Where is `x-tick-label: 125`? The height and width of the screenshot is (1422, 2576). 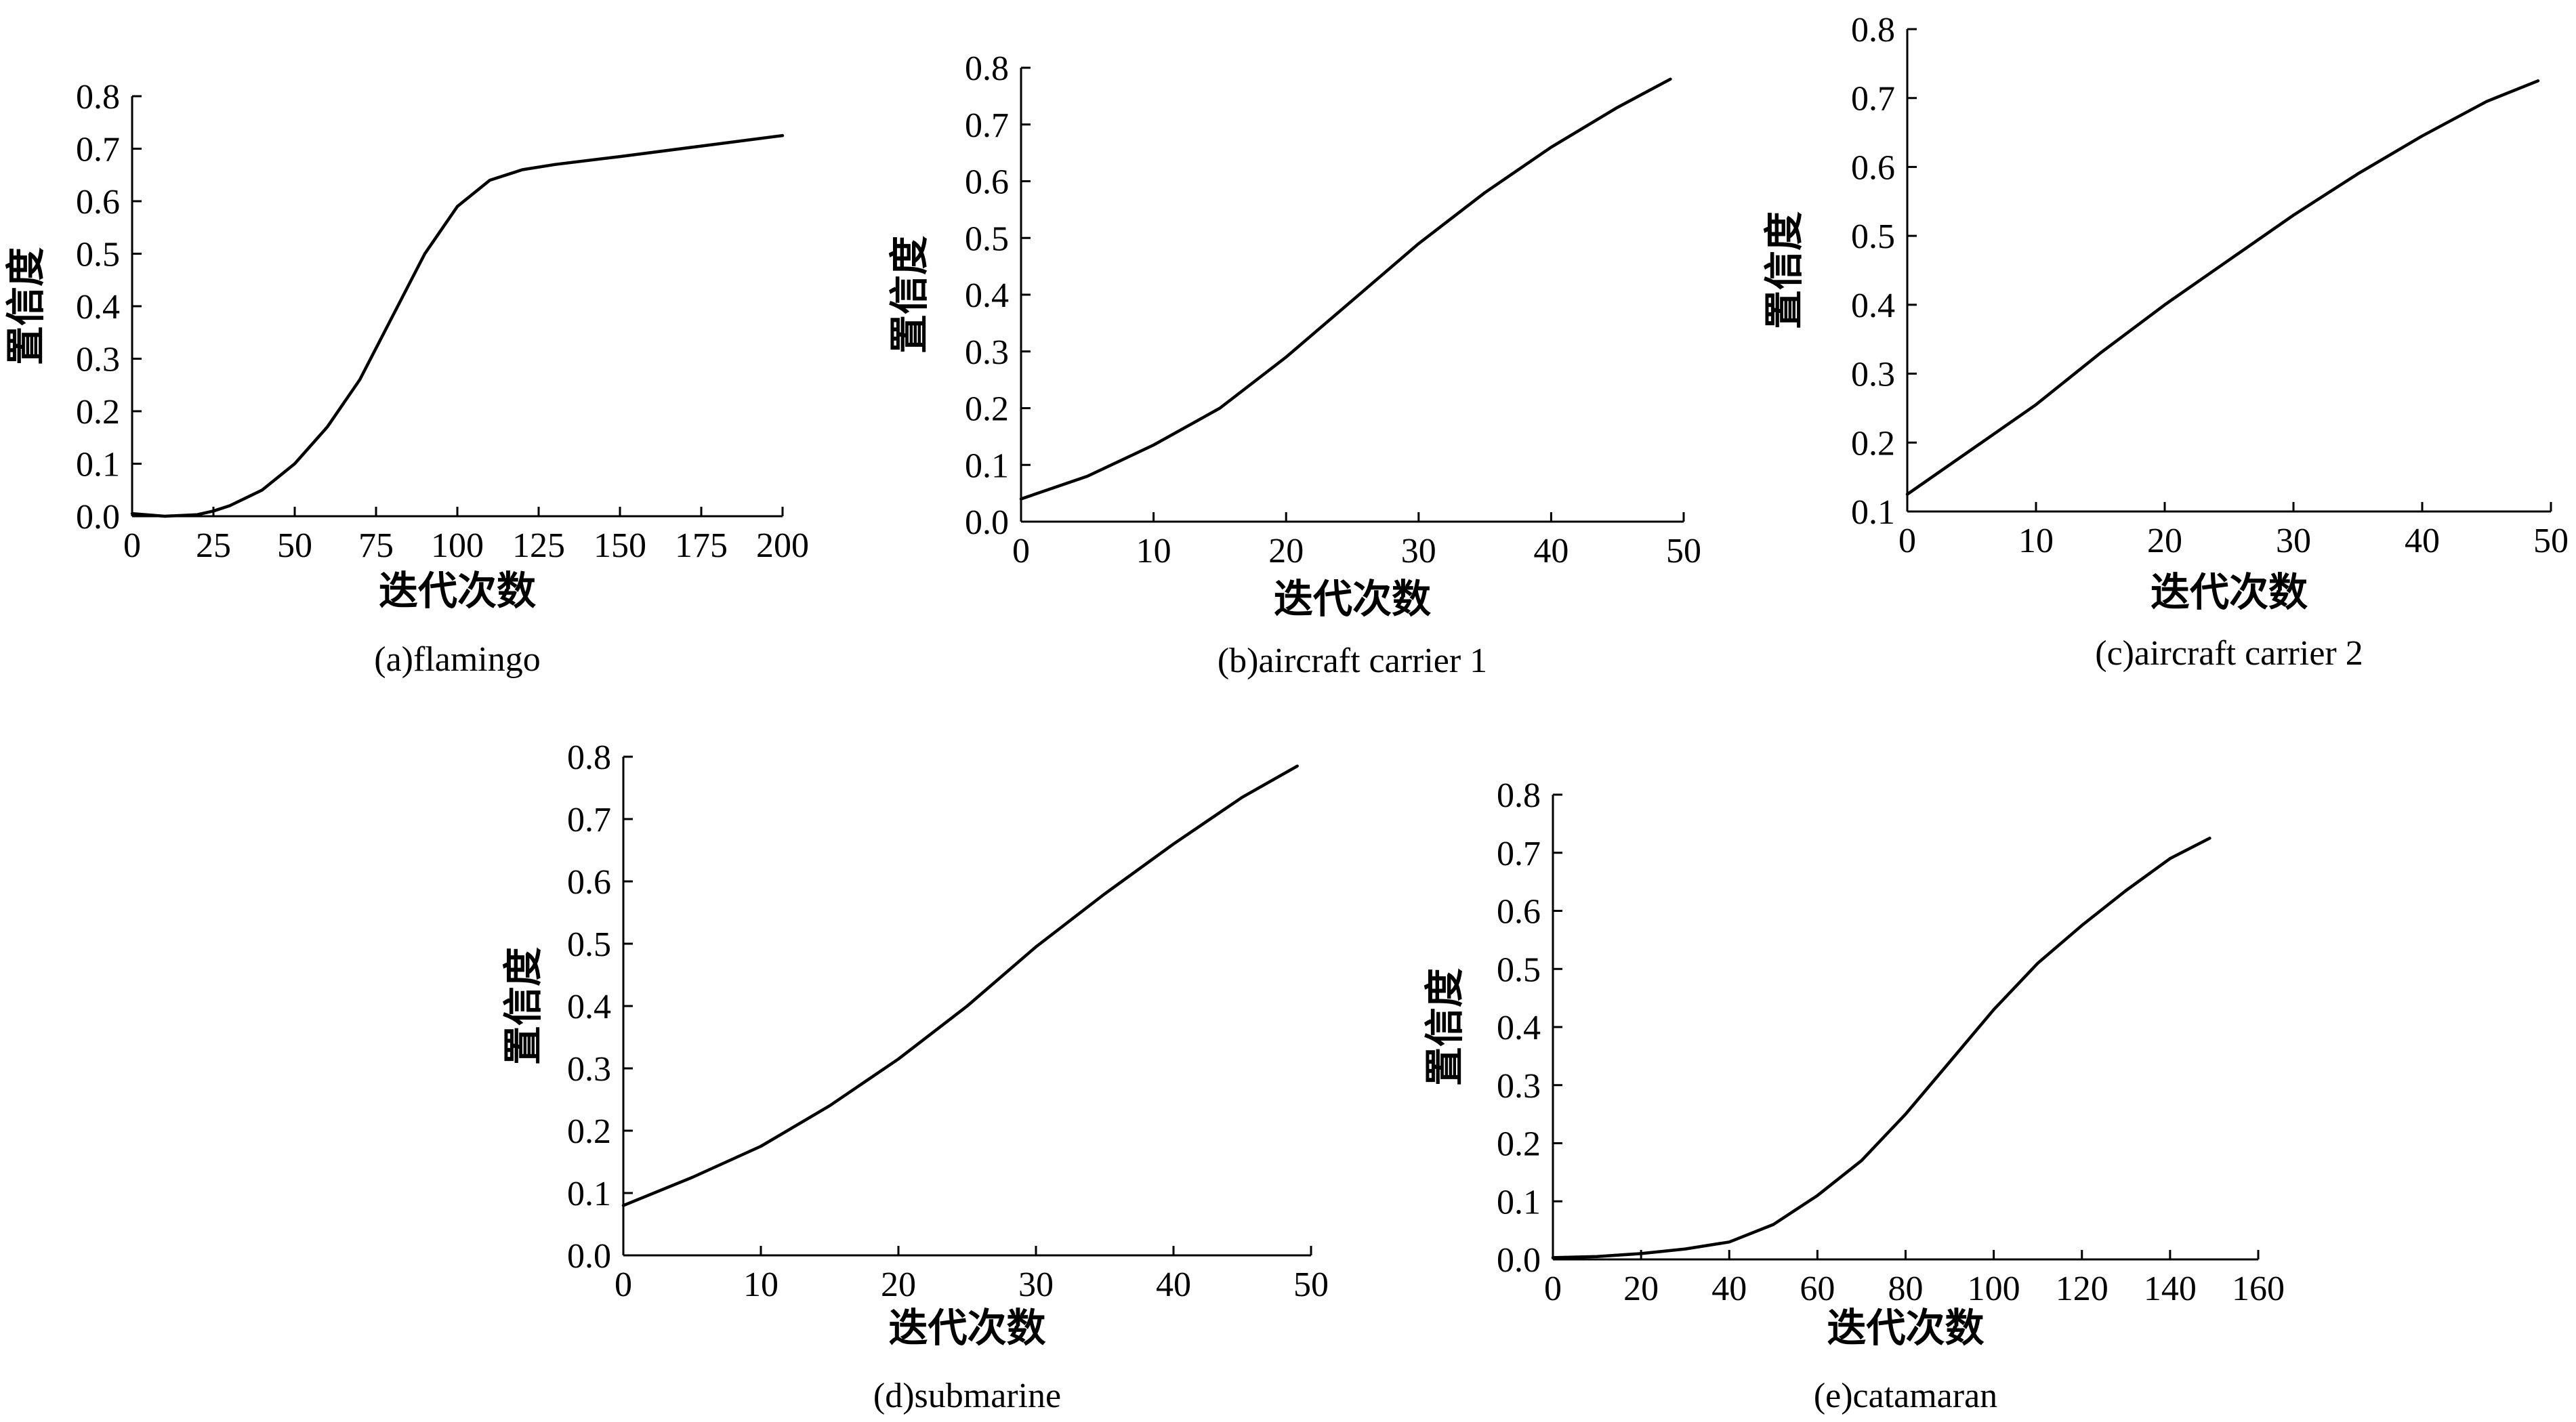 x-tick-label: 125 is located at coordinates (538, 545).